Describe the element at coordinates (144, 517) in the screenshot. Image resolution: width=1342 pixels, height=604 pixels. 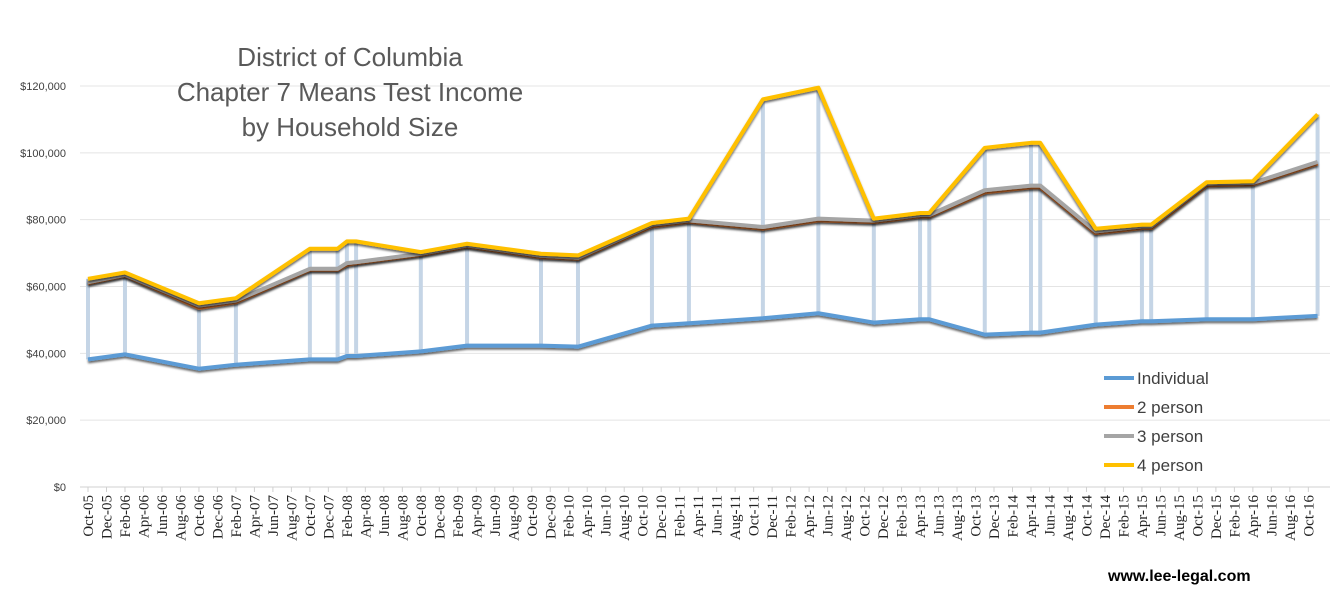
I see `x-tick-label: Apr-06` at that location.